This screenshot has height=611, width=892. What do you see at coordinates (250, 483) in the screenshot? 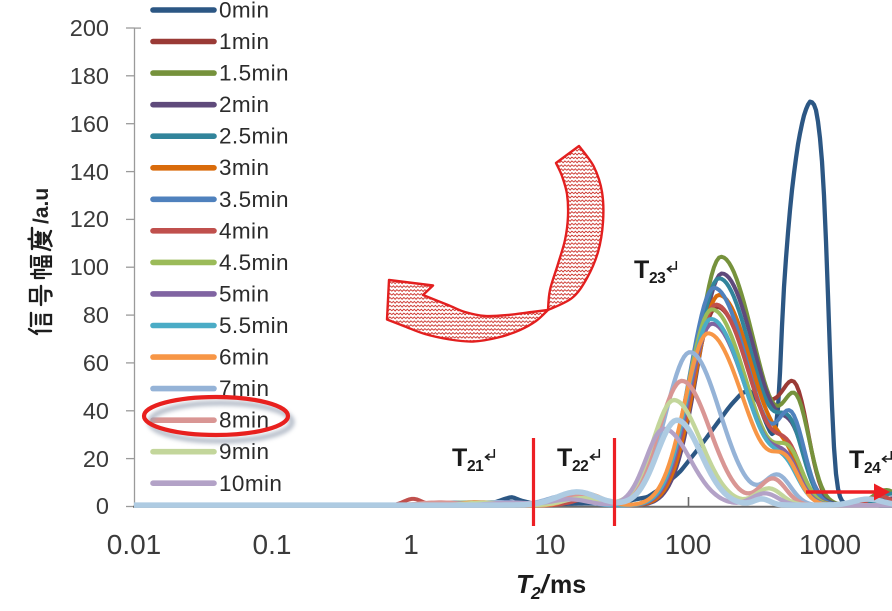
I see `svg-text: 10min` at bounding box center [250, 483].